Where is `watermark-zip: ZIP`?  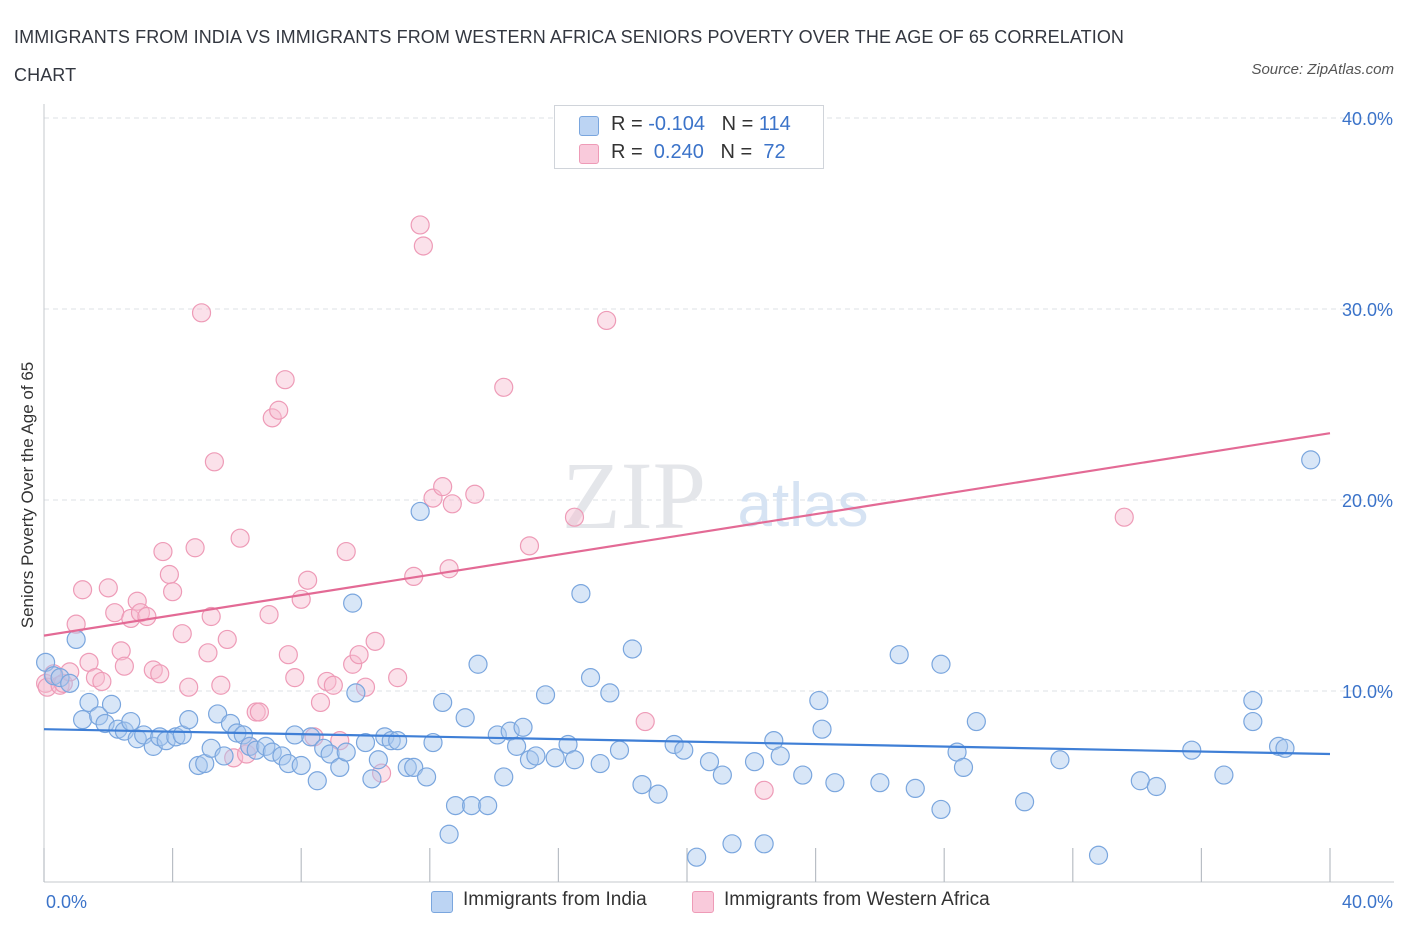
watermark-zip: ZIP is located at coordinates (634, 495).